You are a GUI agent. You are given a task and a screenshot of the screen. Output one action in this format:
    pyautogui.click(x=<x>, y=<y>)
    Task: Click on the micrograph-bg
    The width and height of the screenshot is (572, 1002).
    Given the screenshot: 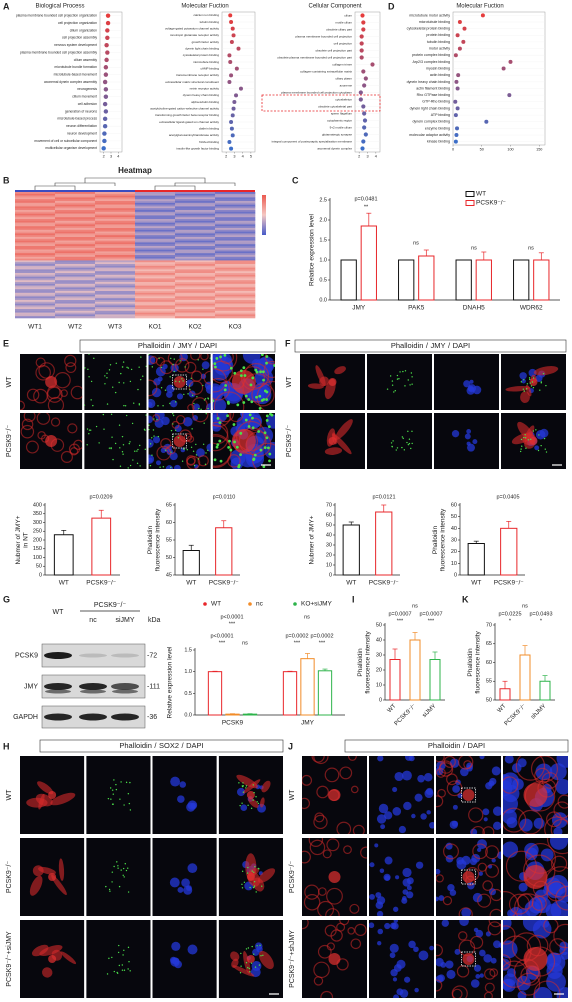 What is the action you would take?
    pyautogui.click(x=184, y=877)
    